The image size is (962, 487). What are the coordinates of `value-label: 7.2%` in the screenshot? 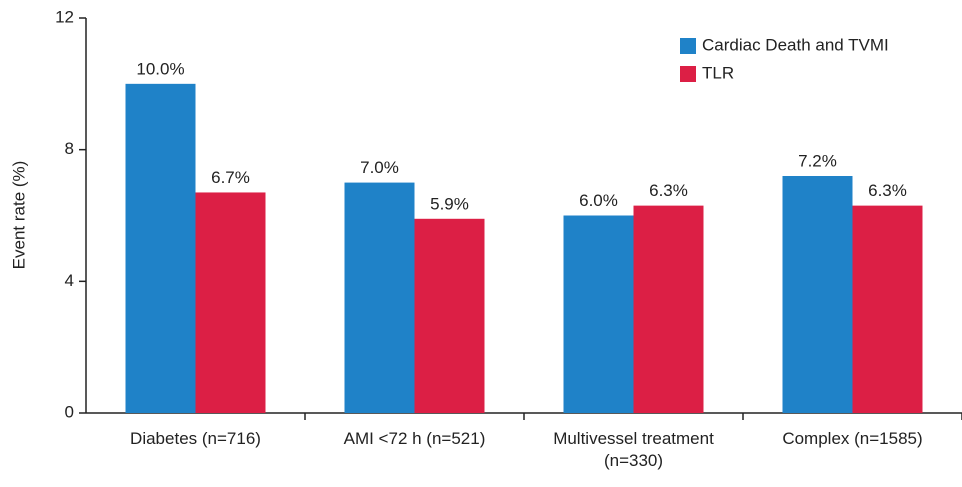 It's located at (817, 160).